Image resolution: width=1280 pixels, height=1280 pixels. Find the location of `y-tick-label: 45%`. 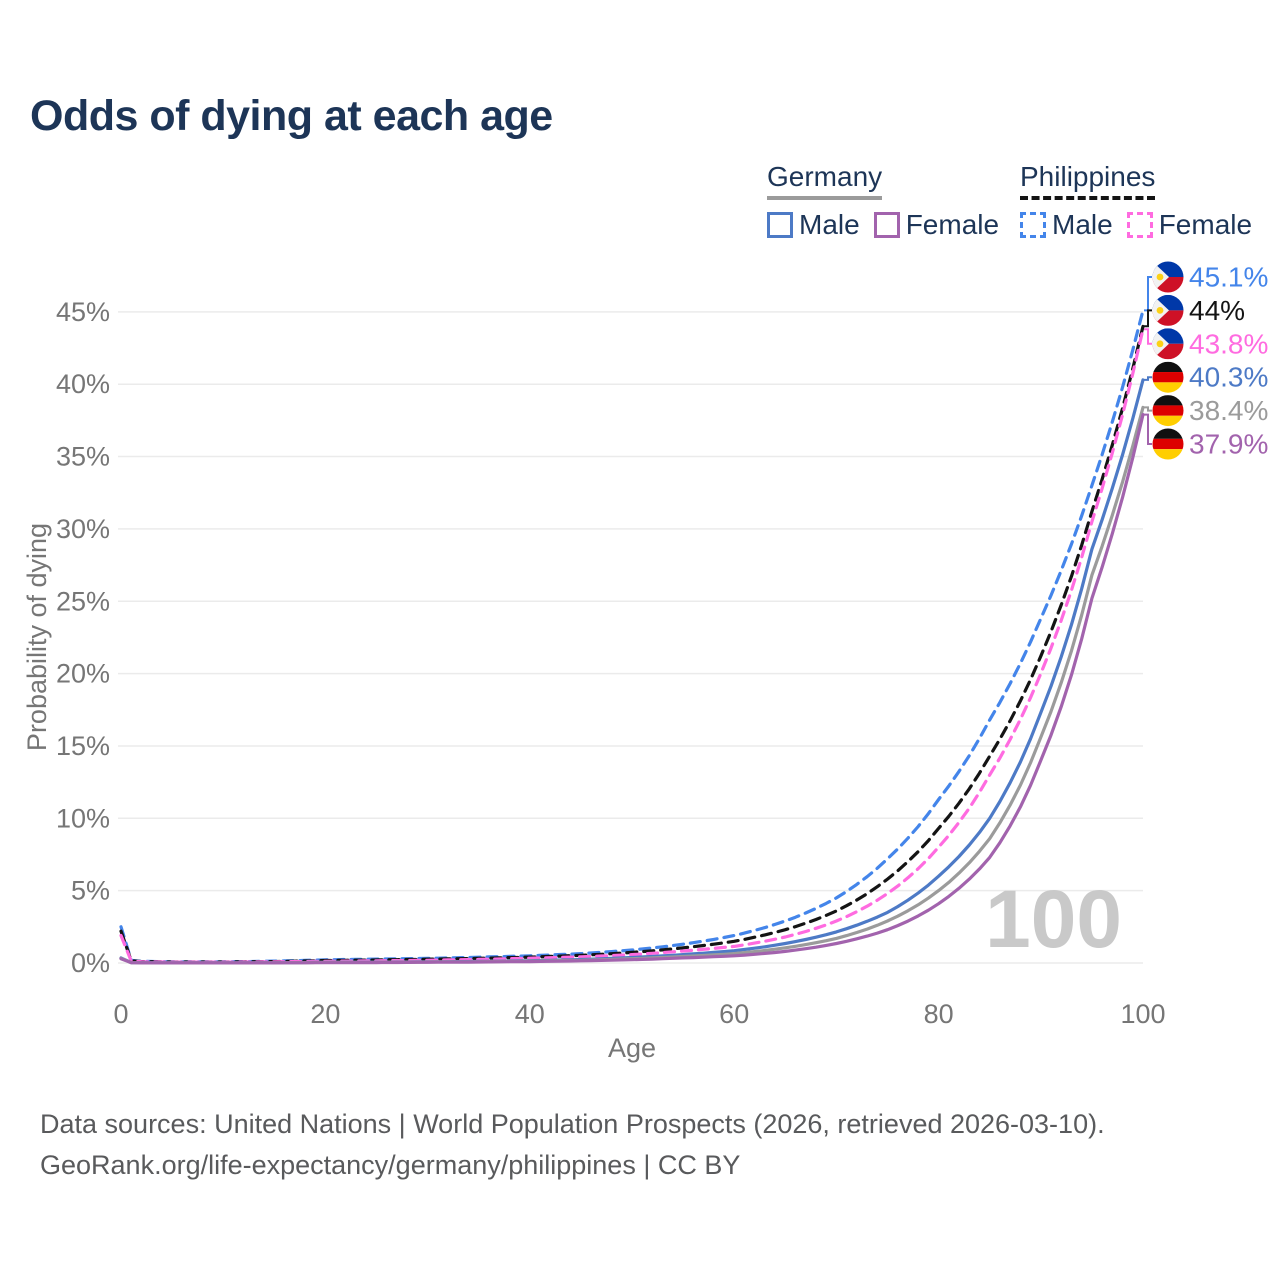

y-tick-label: 45% is located at coordinates (83, 312).